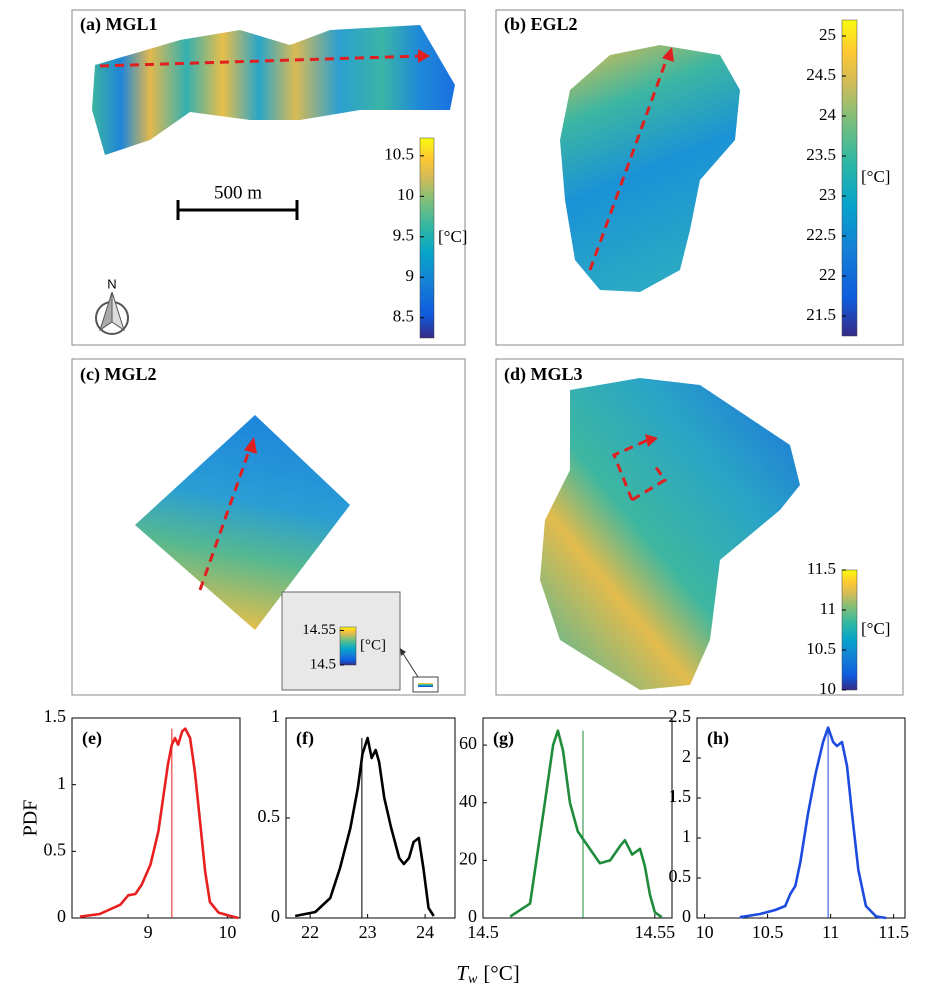 The height and width of the screenshot is (993, 930). I want to click on colorbar-tick-label: 8.5, so click(403, 316).